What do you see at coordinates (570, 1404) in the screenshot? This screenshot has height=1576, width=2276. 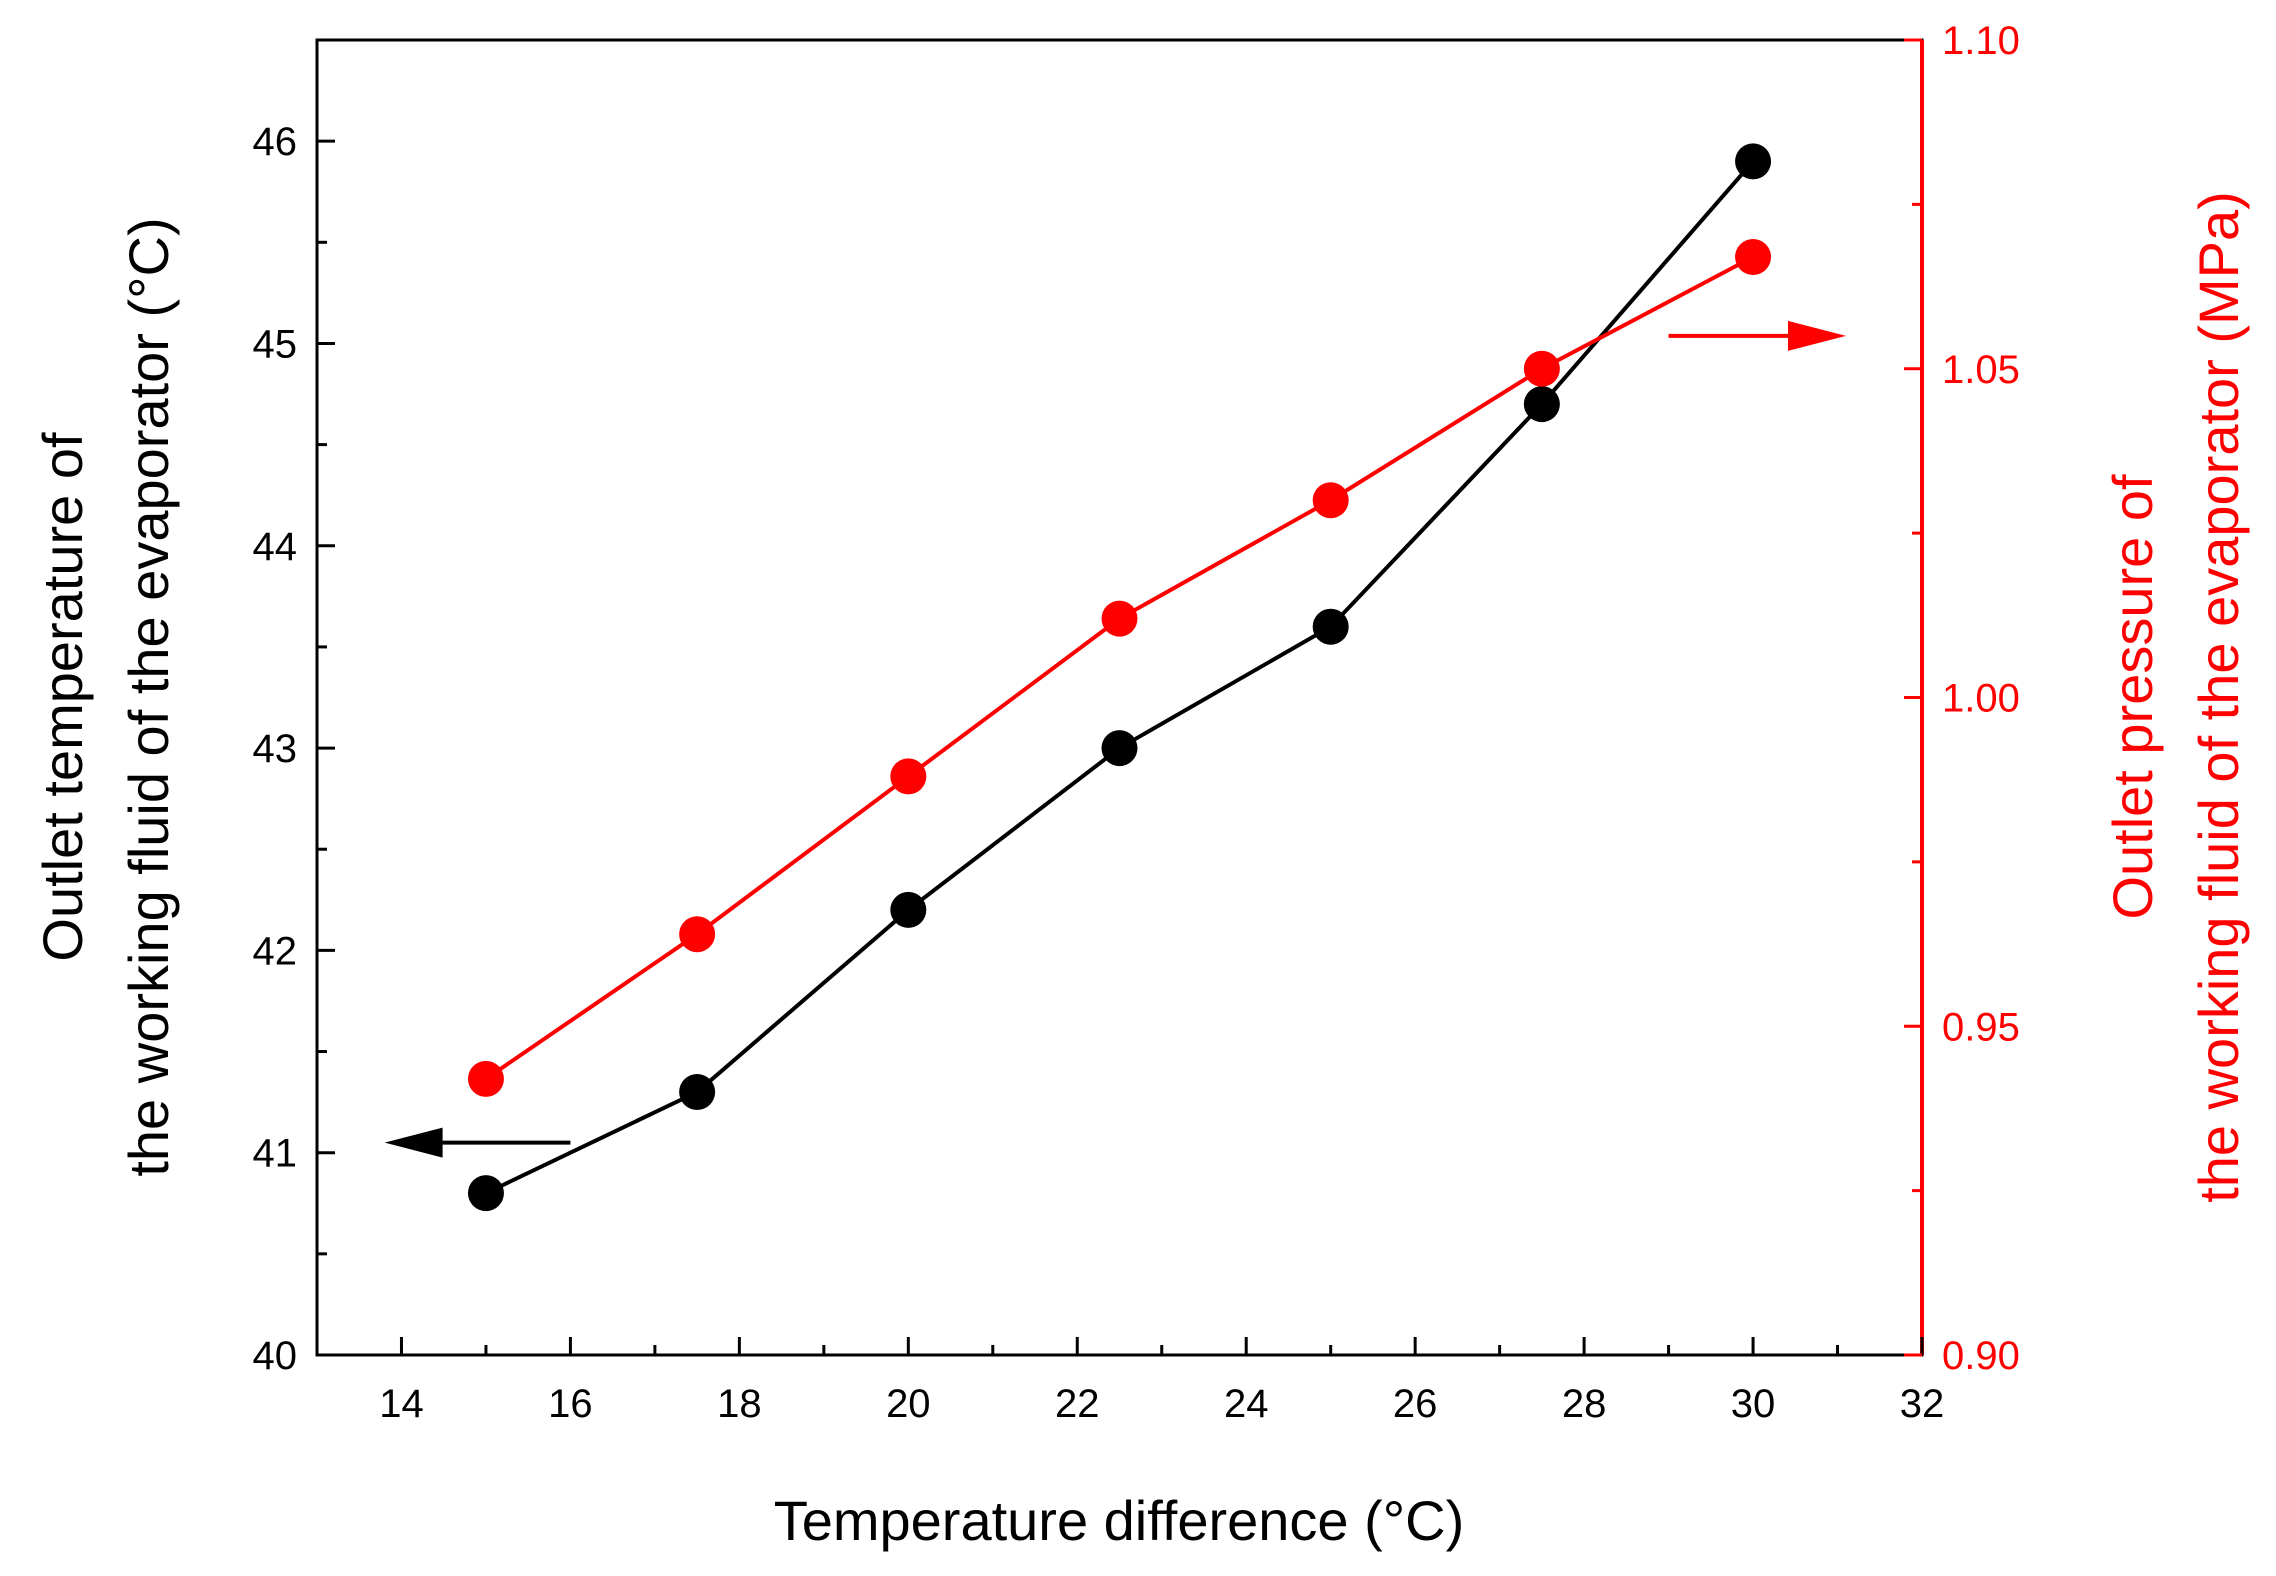 I see `x-tick-label: 16` at bounding box center [570, 1404].